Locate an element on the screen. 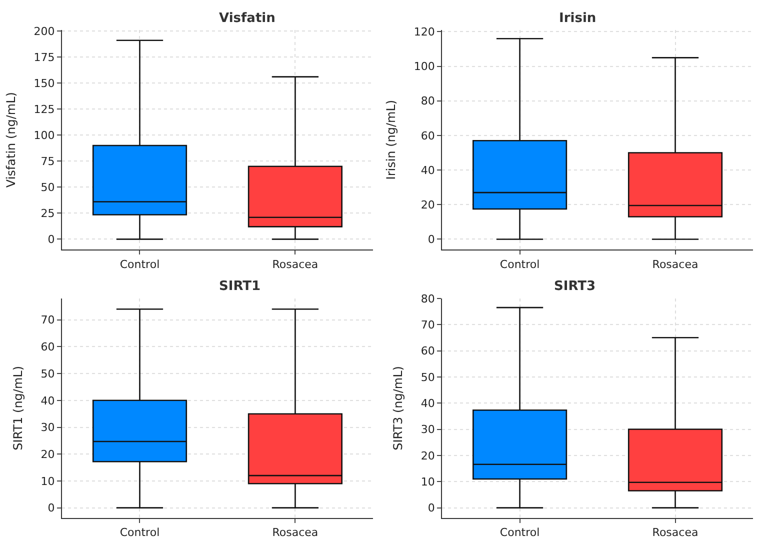  chart-title: Irisin is located at coordinates (577, 18).